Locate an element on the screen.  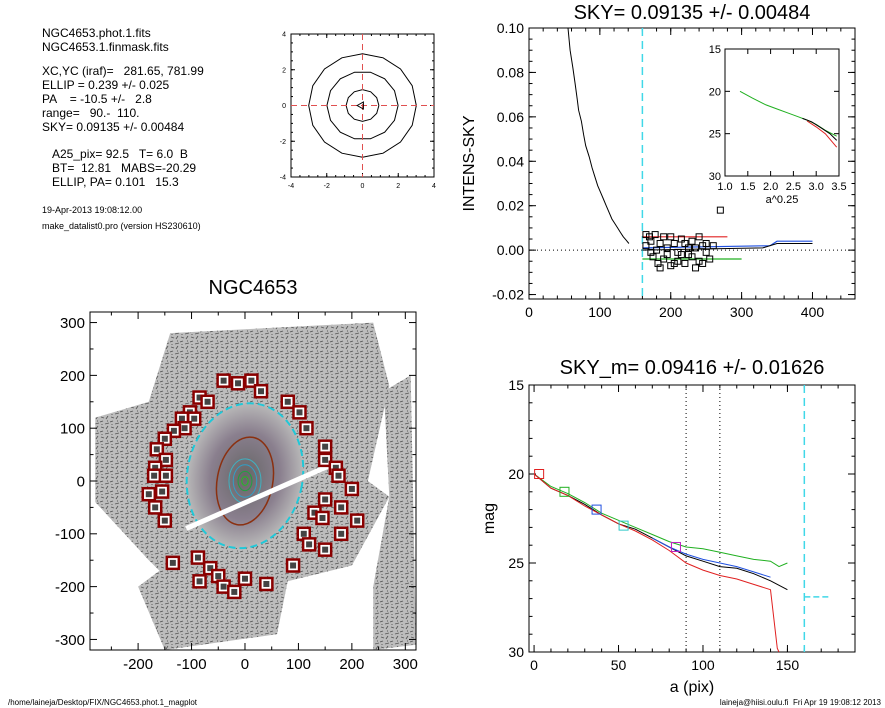
inner-ellipse is located at coordinates (245, 481).